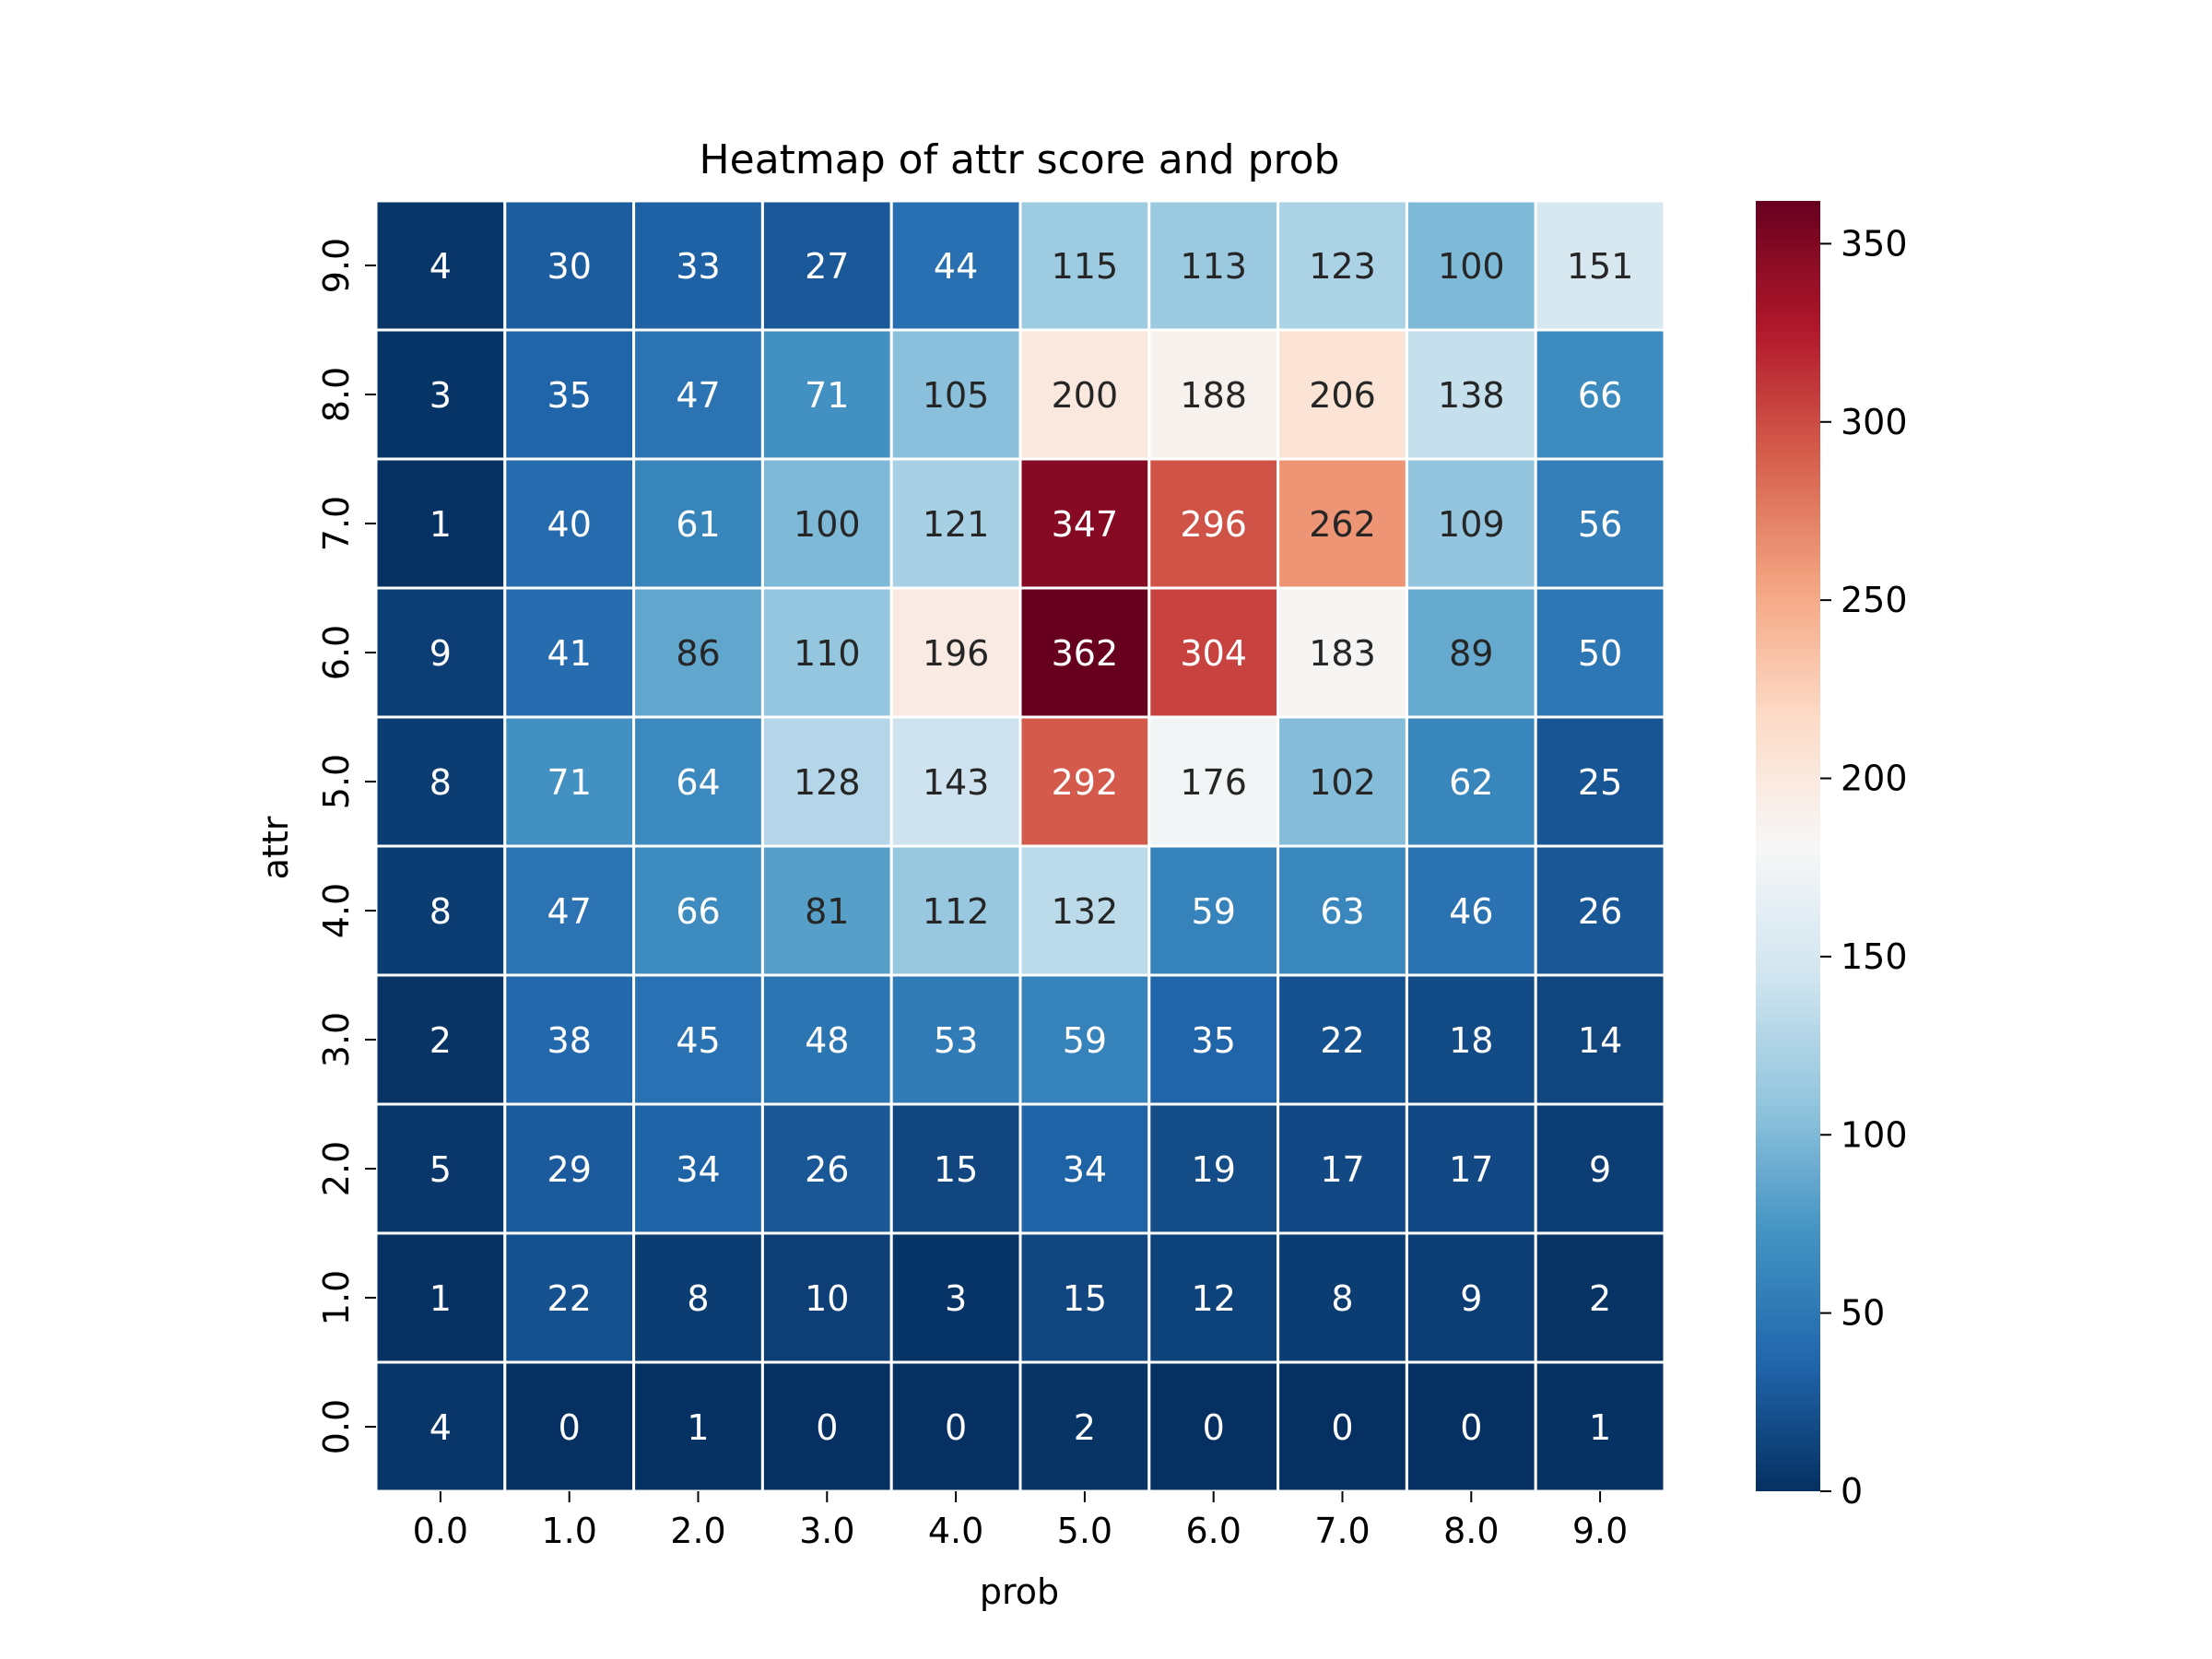 The width and height of the screenshot is (2212, 1659). What do you see at coordinates (826, 1531) in the screenshot?
I see `x-tick-label-3: 3.0` at bounding box center [826, 1531].